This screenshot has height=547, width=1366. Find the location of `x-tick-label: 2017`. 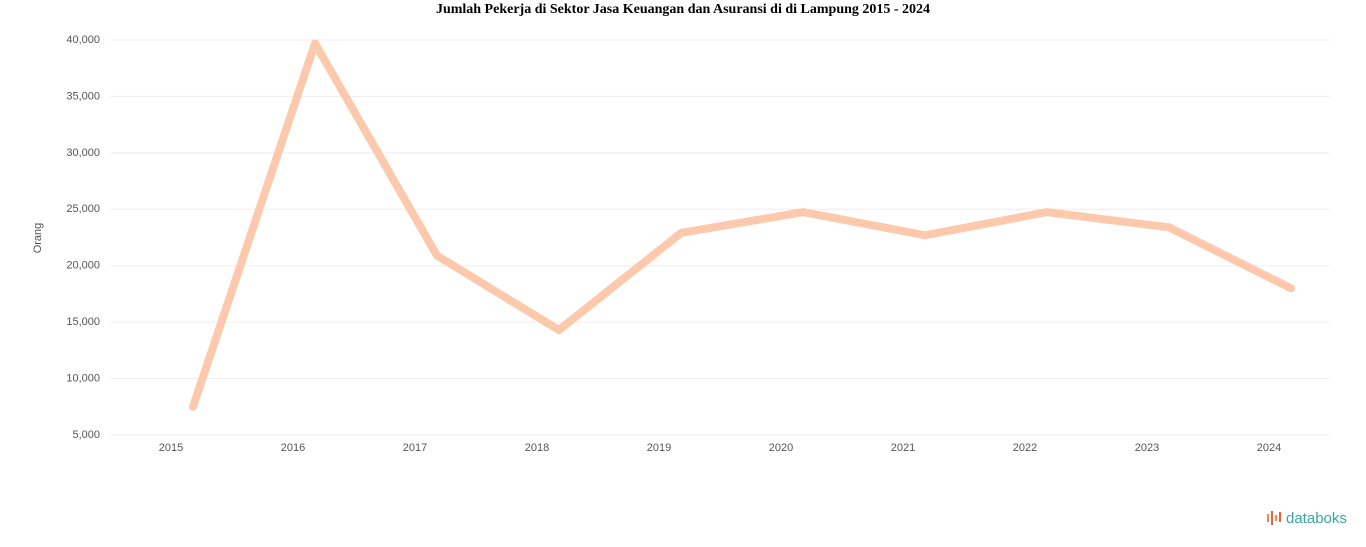

x-tick-label: 2017 is located at coordinates (415, 448).